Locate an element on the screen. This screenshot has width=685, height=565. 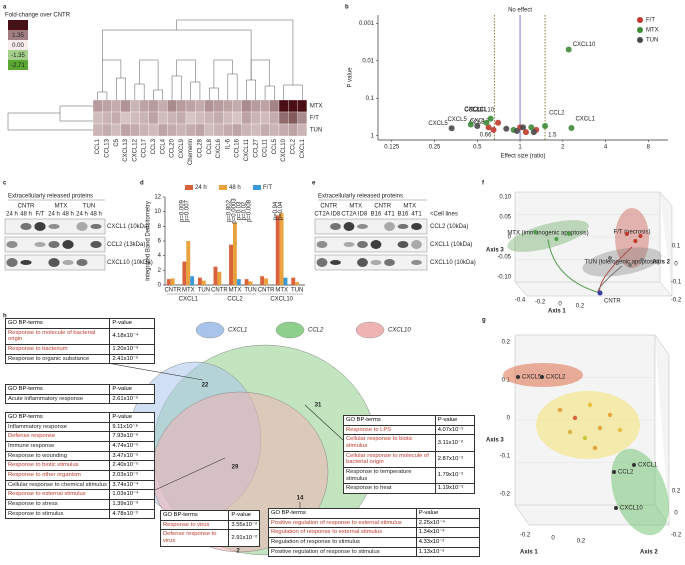
x-tick-label: 2 is located at coordinates (563, 148).